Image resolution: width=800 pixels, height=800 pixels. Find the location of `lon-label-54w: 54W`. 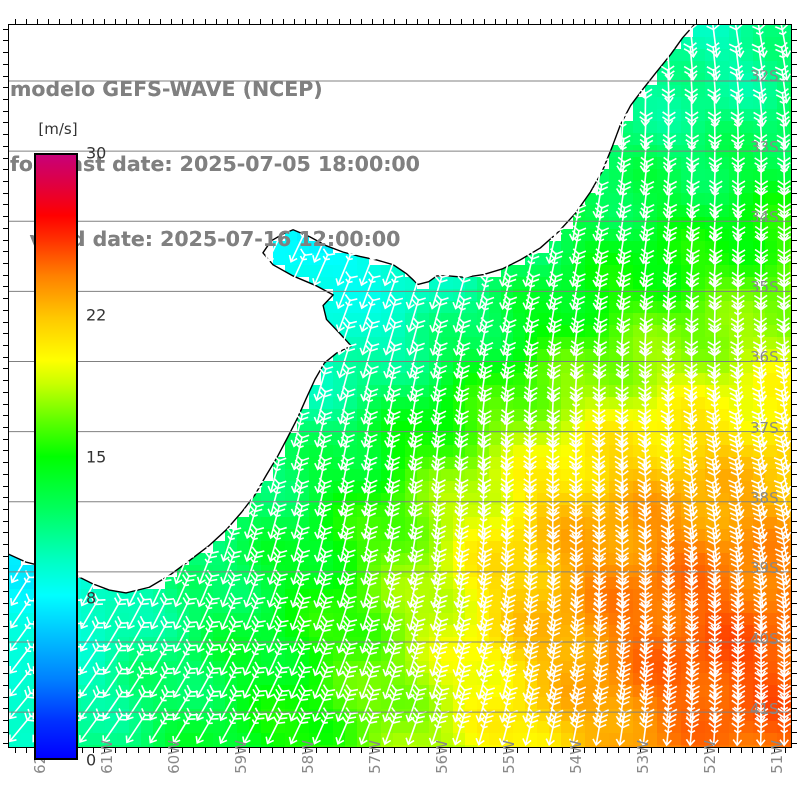

lon-label-54w: 54W is located at coordinates (576, 757).